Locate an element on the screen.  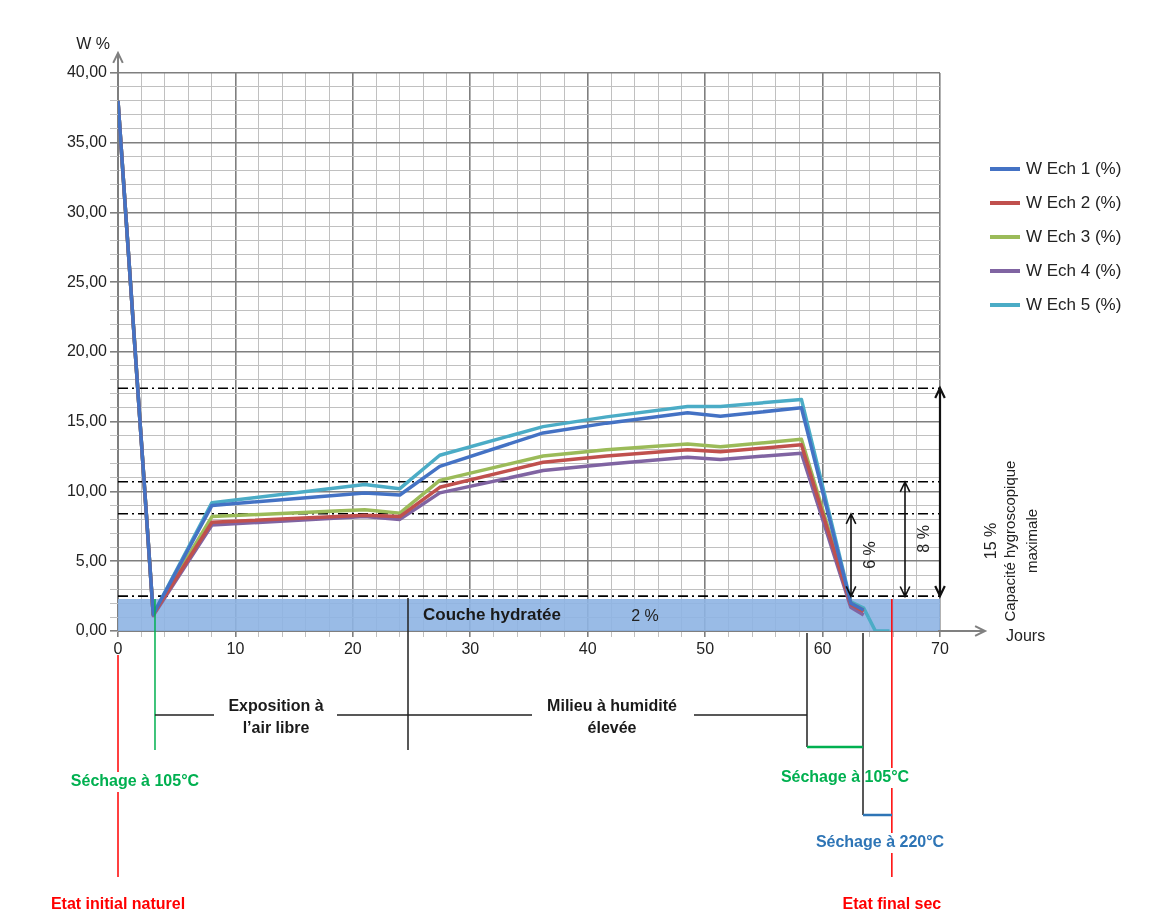
text: Capacité hygroscopique maximale is located at coordinates (1021, 541).